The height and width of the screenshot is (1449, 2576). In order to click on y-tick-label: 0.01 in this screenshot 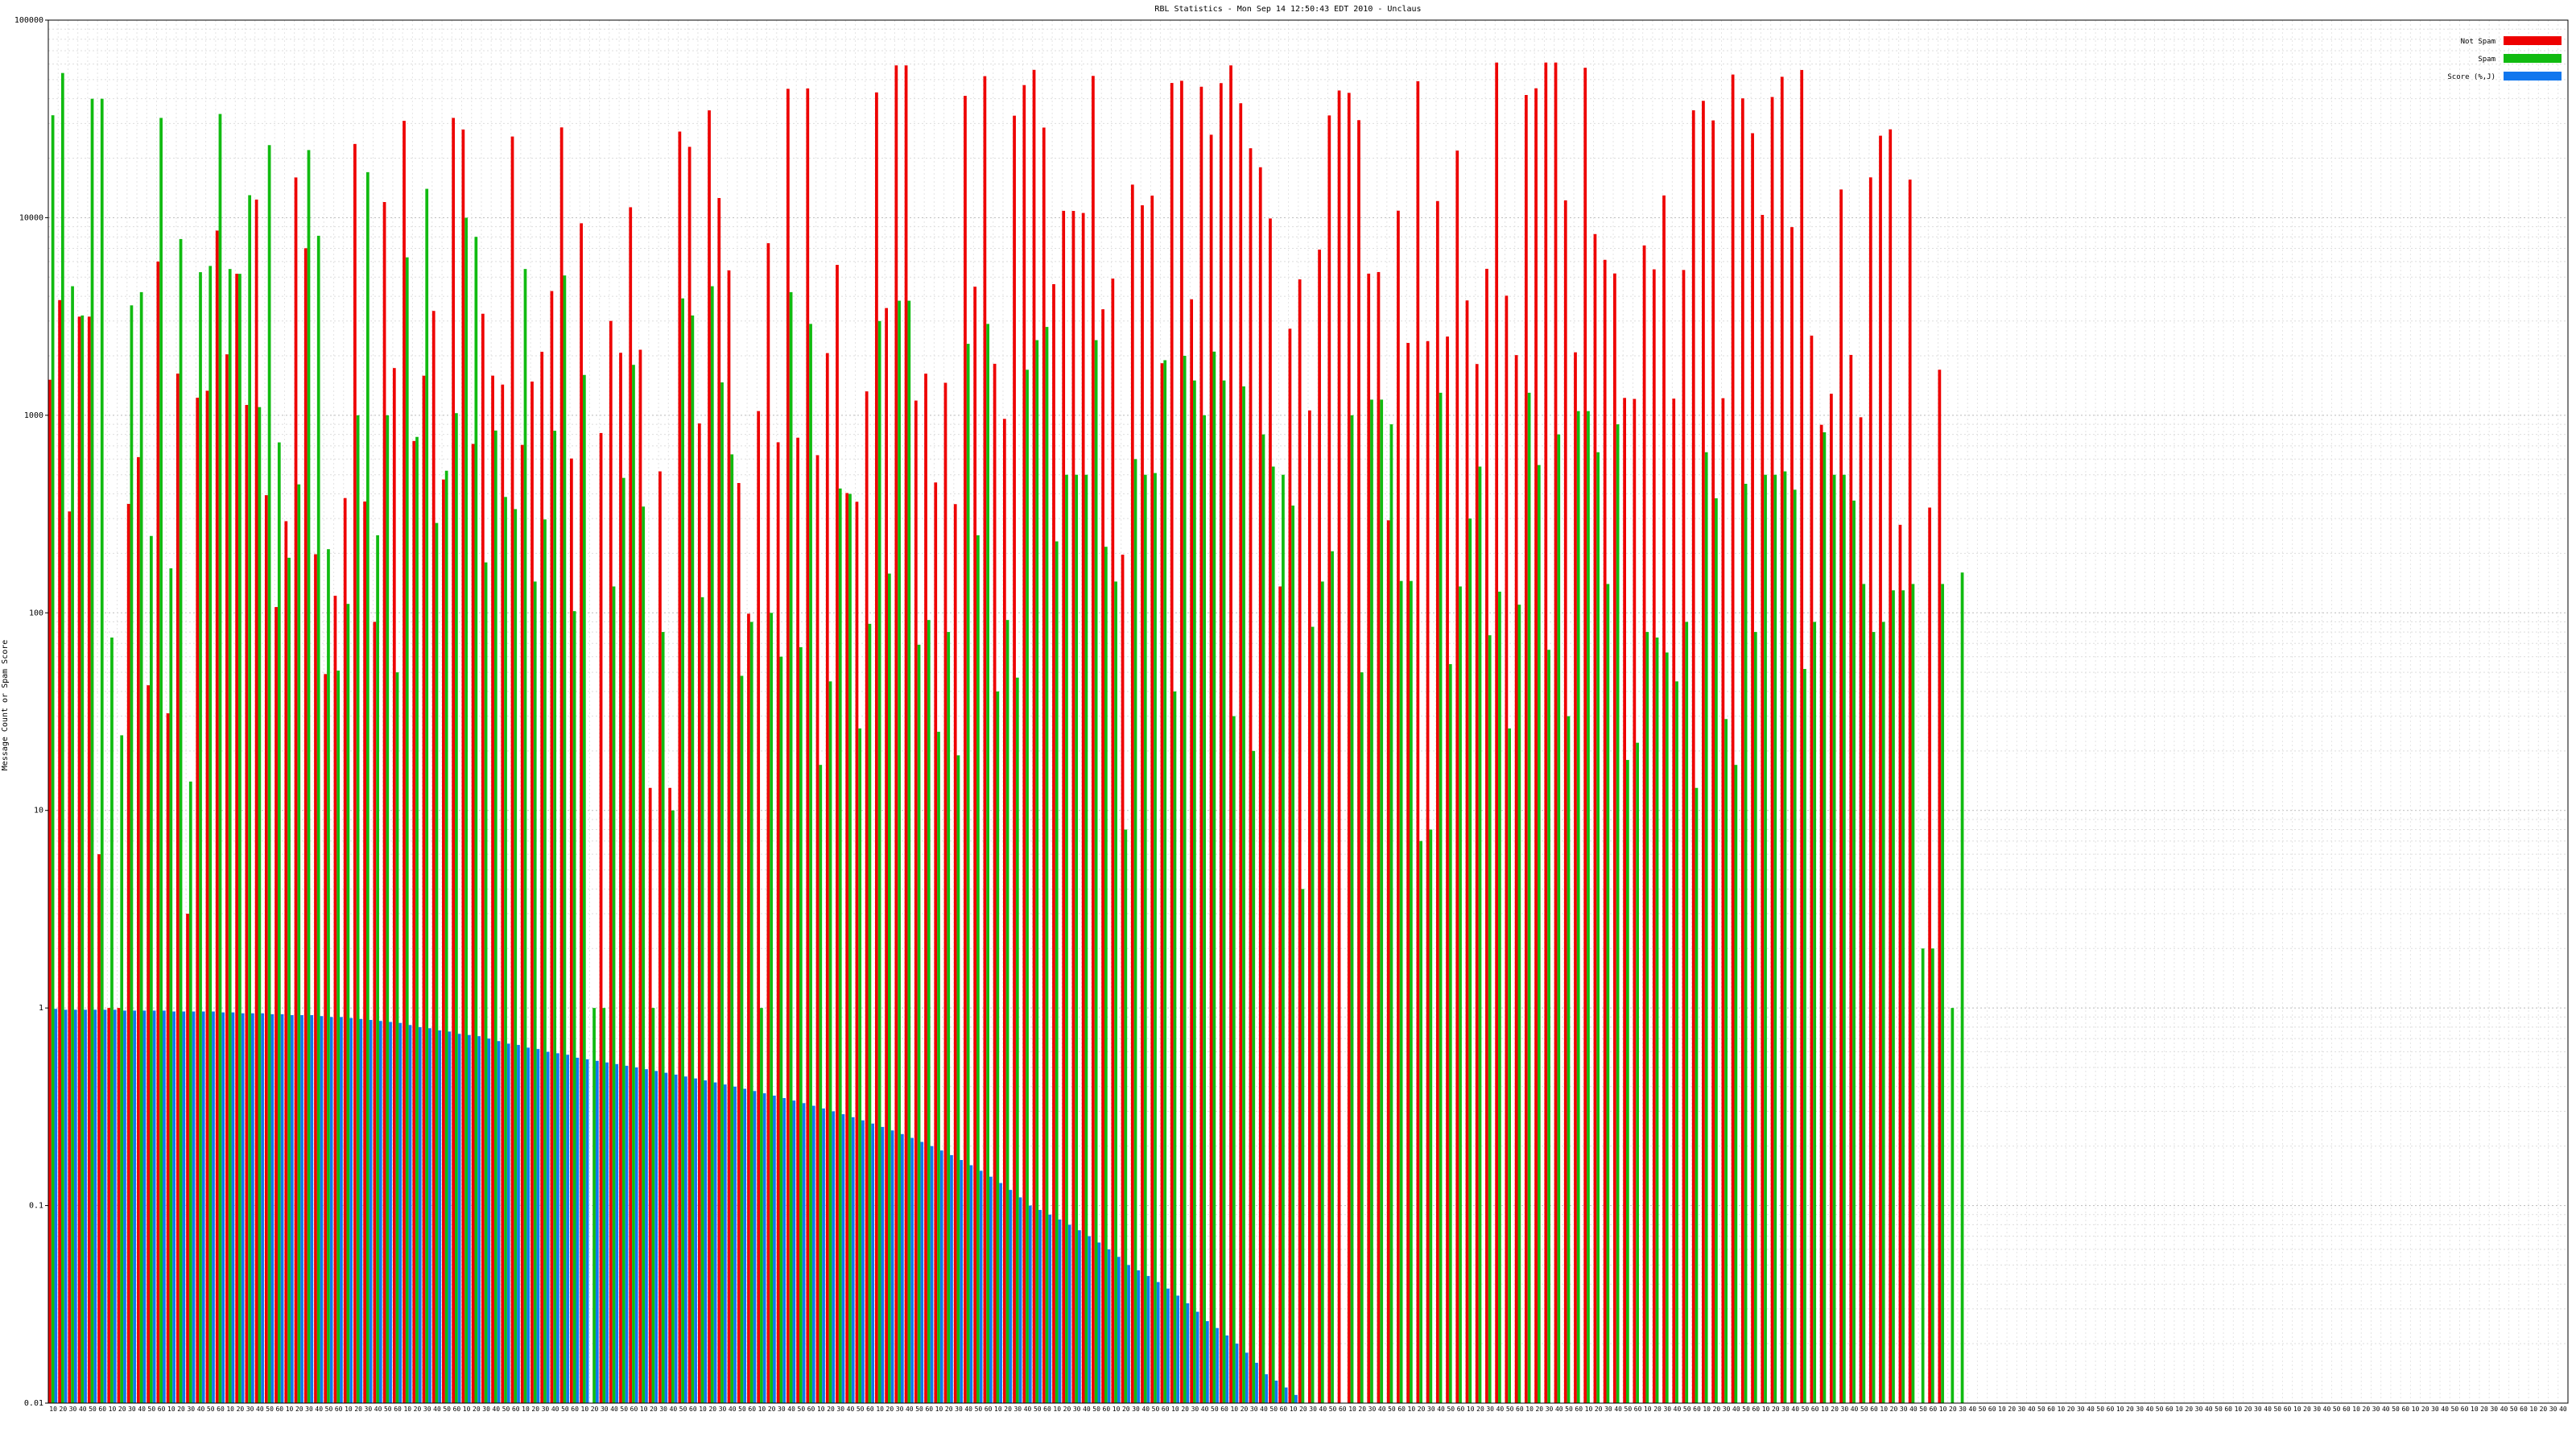, I will do `click(33, 1403)`.